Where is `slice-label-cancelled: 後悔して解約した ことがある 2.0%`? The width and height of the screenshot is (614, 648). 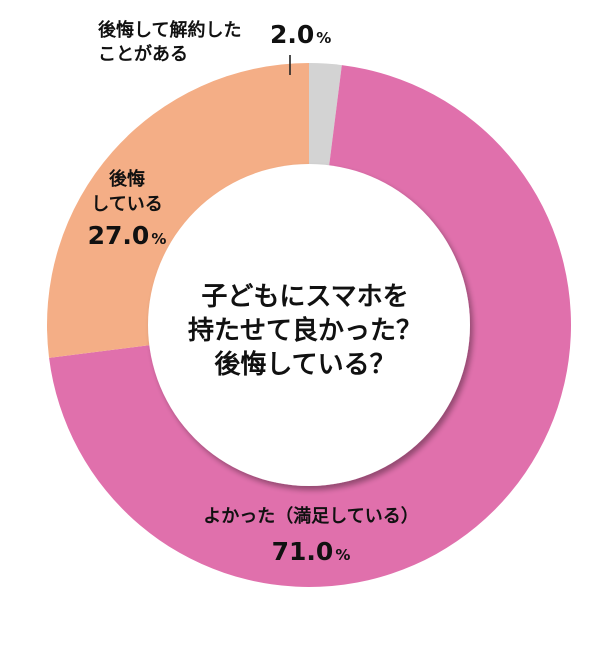 slice-label-cancelled: 後悔して解約した ことがある 2.0% is located at coordinates (214, 47).